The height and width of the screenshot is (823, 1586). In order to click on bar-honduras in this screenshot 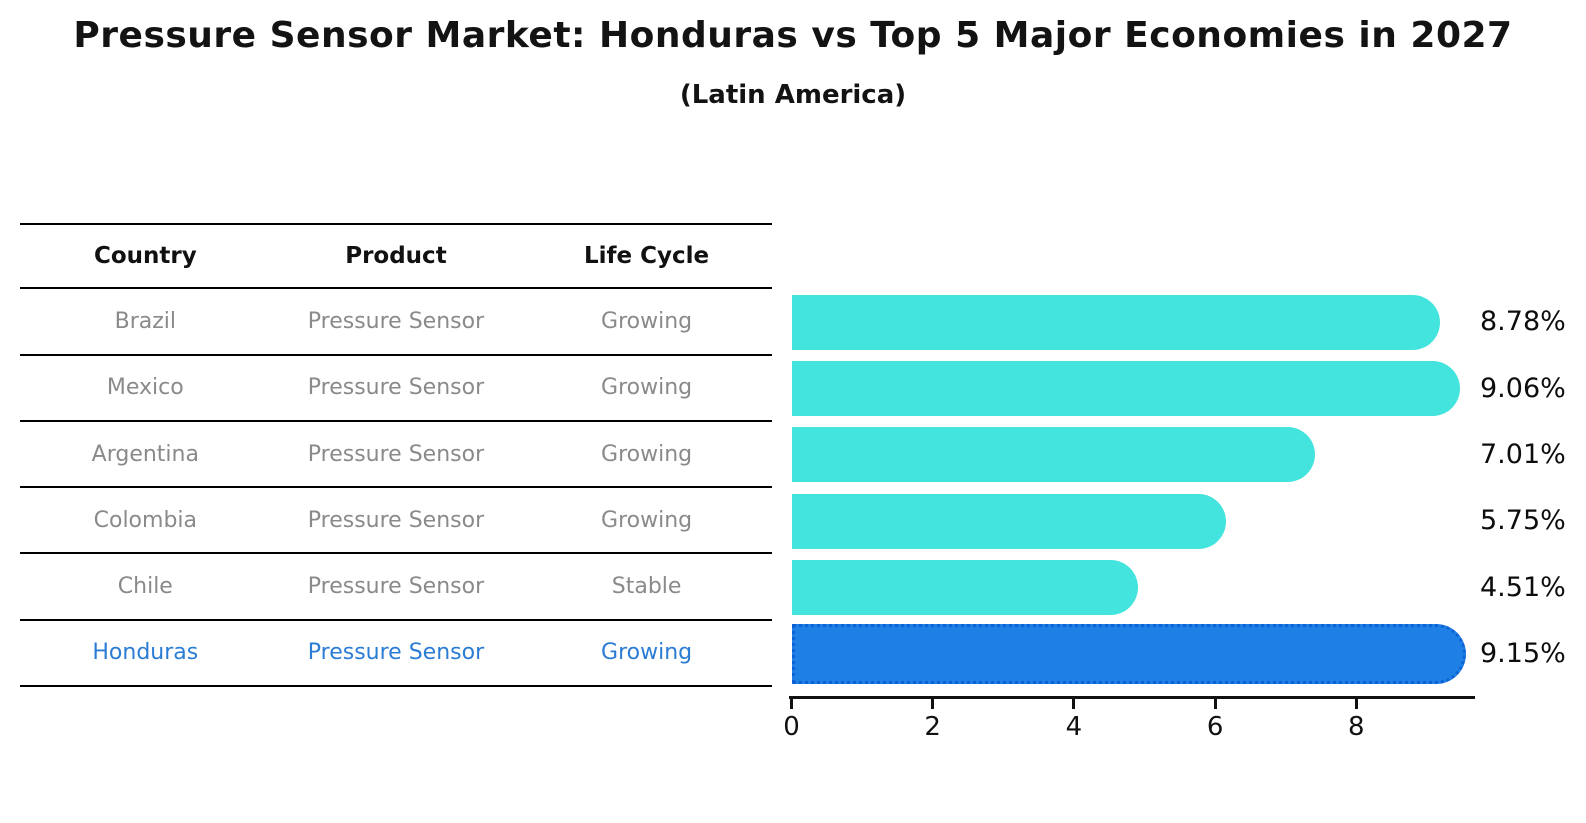, I will do `click(1129, 653)`.